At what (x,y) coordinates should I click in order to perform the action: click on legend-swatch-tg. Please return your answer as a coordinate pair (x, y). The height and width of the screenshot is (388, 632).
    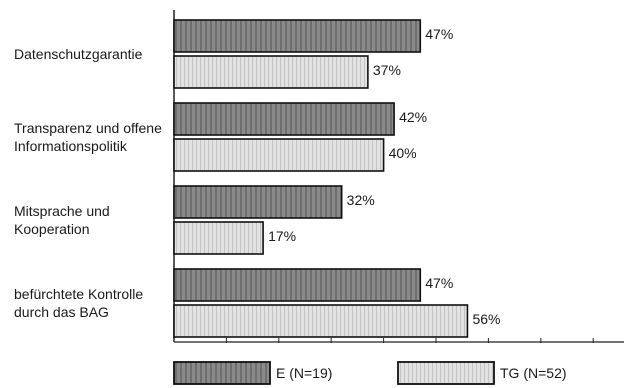
    Looking at the image, I should click on (446, 373).